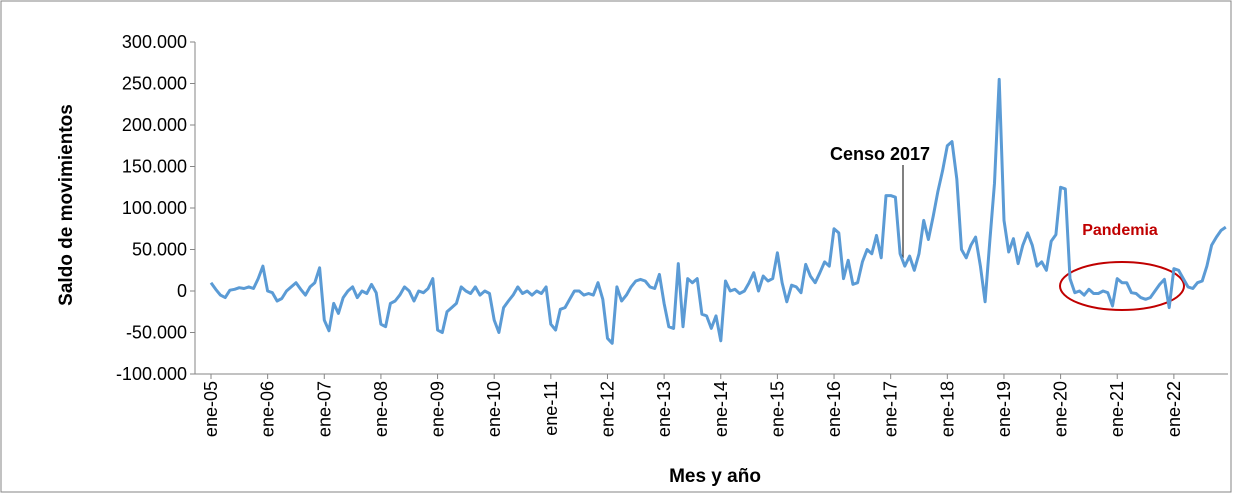  What do you see at coordinates (664, 409) in the screenshot?
I see `x-tick-label: ene-13` at bounding box center [664, 409].